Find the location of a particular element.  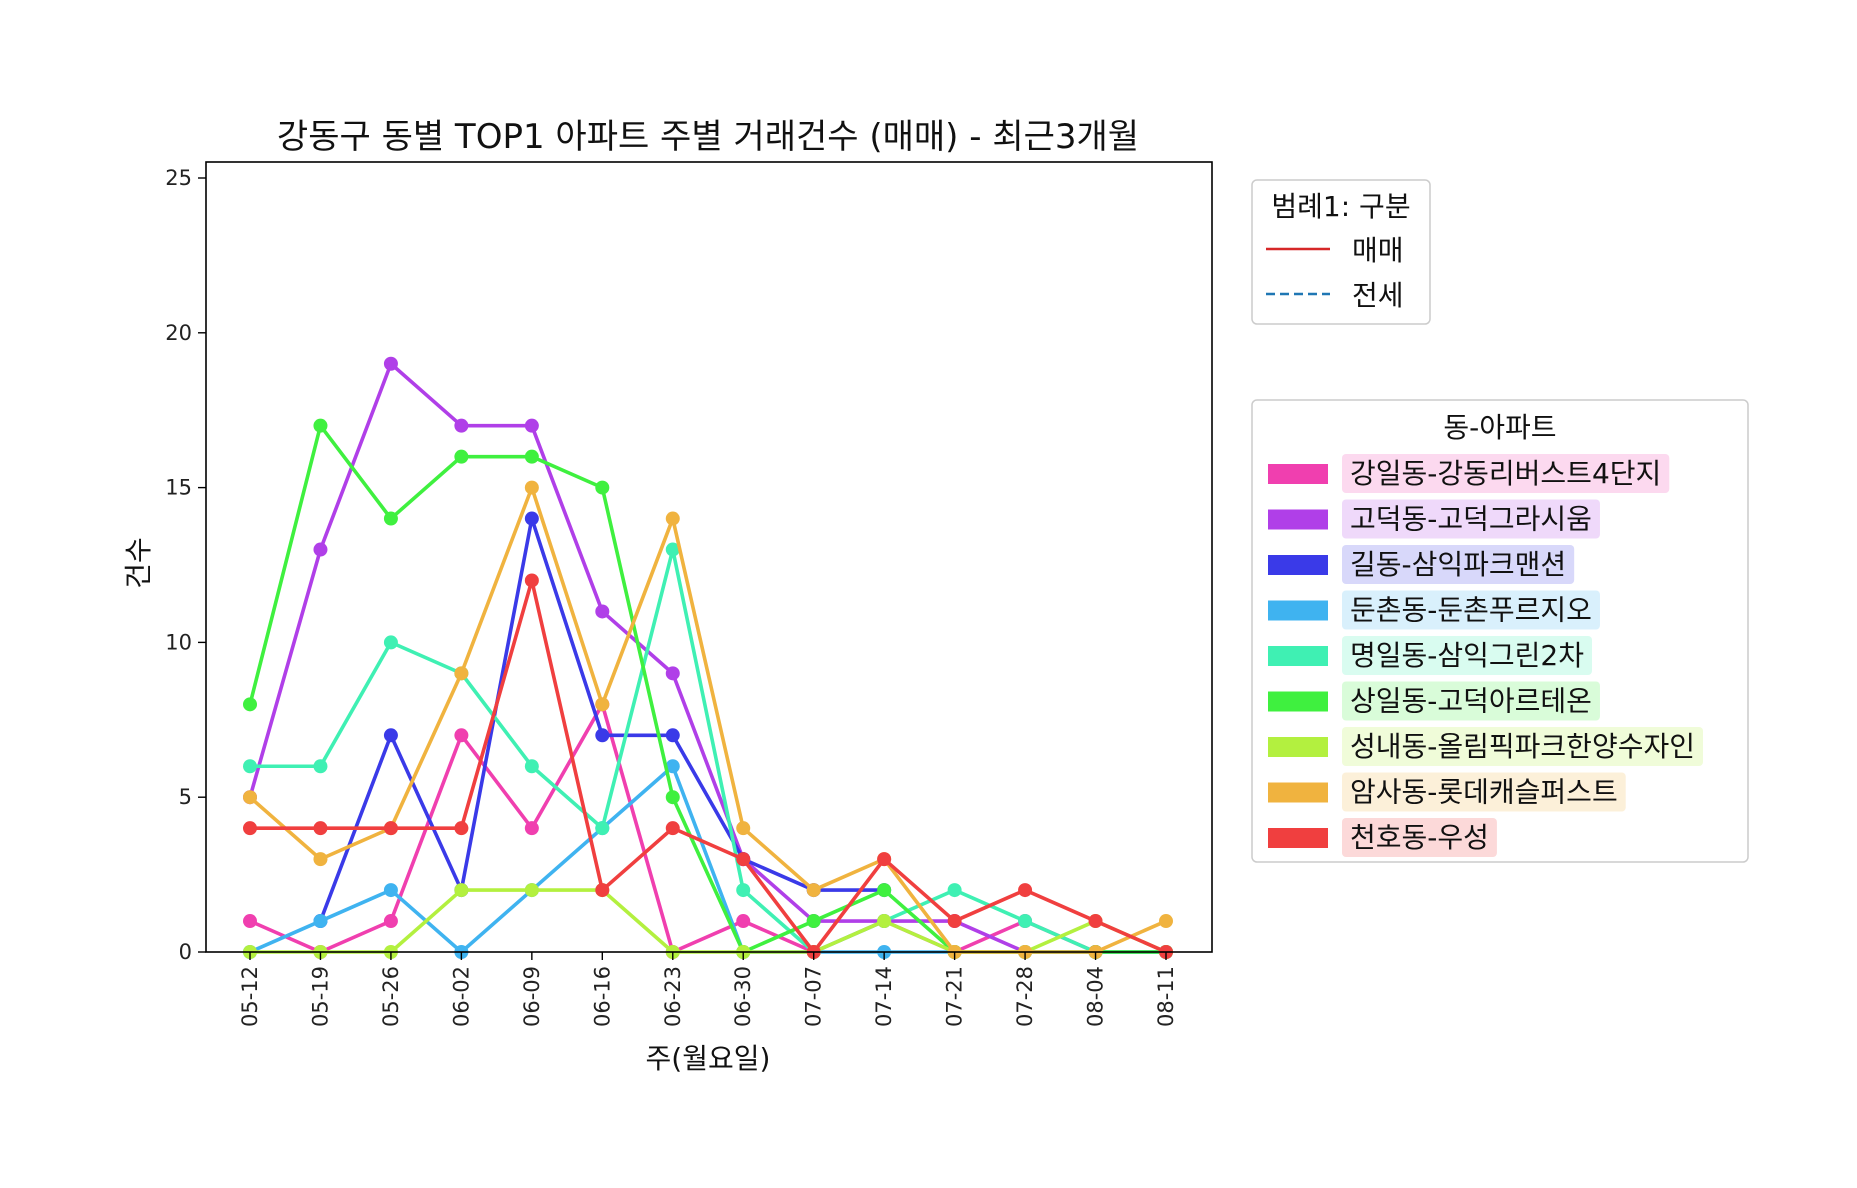

x-tick-label: 05-19 is located at coordinates (320, 996).